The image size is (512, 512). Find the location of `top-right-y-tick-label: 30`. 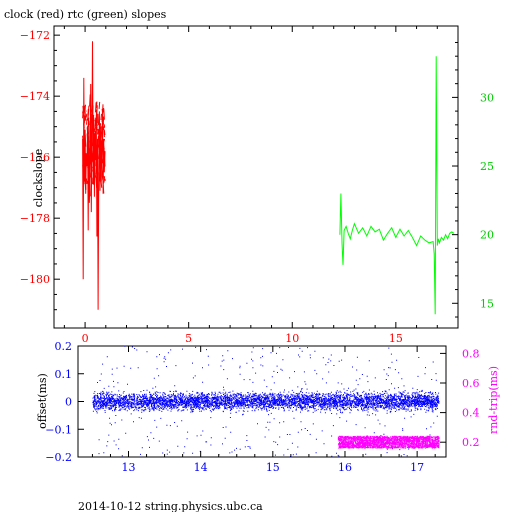

top-right-y-tick-label: 30 is located at coordinates (487, 97).